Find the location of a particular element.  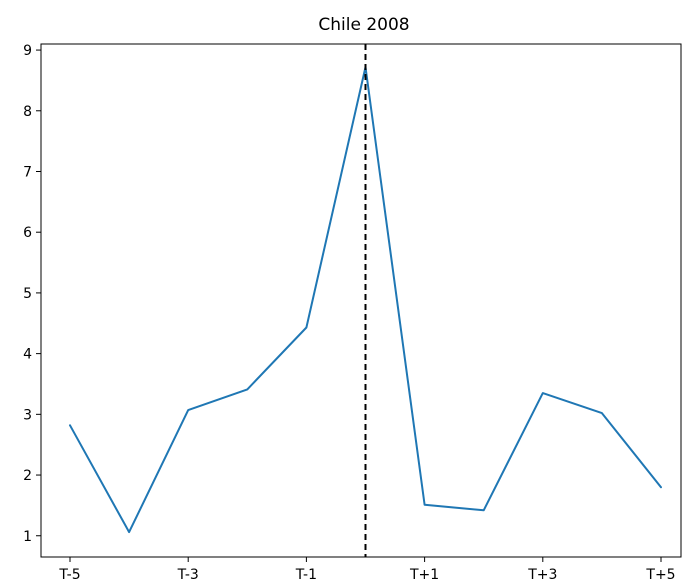

y-tick-label: 5 is located at coordinates (27, 294).